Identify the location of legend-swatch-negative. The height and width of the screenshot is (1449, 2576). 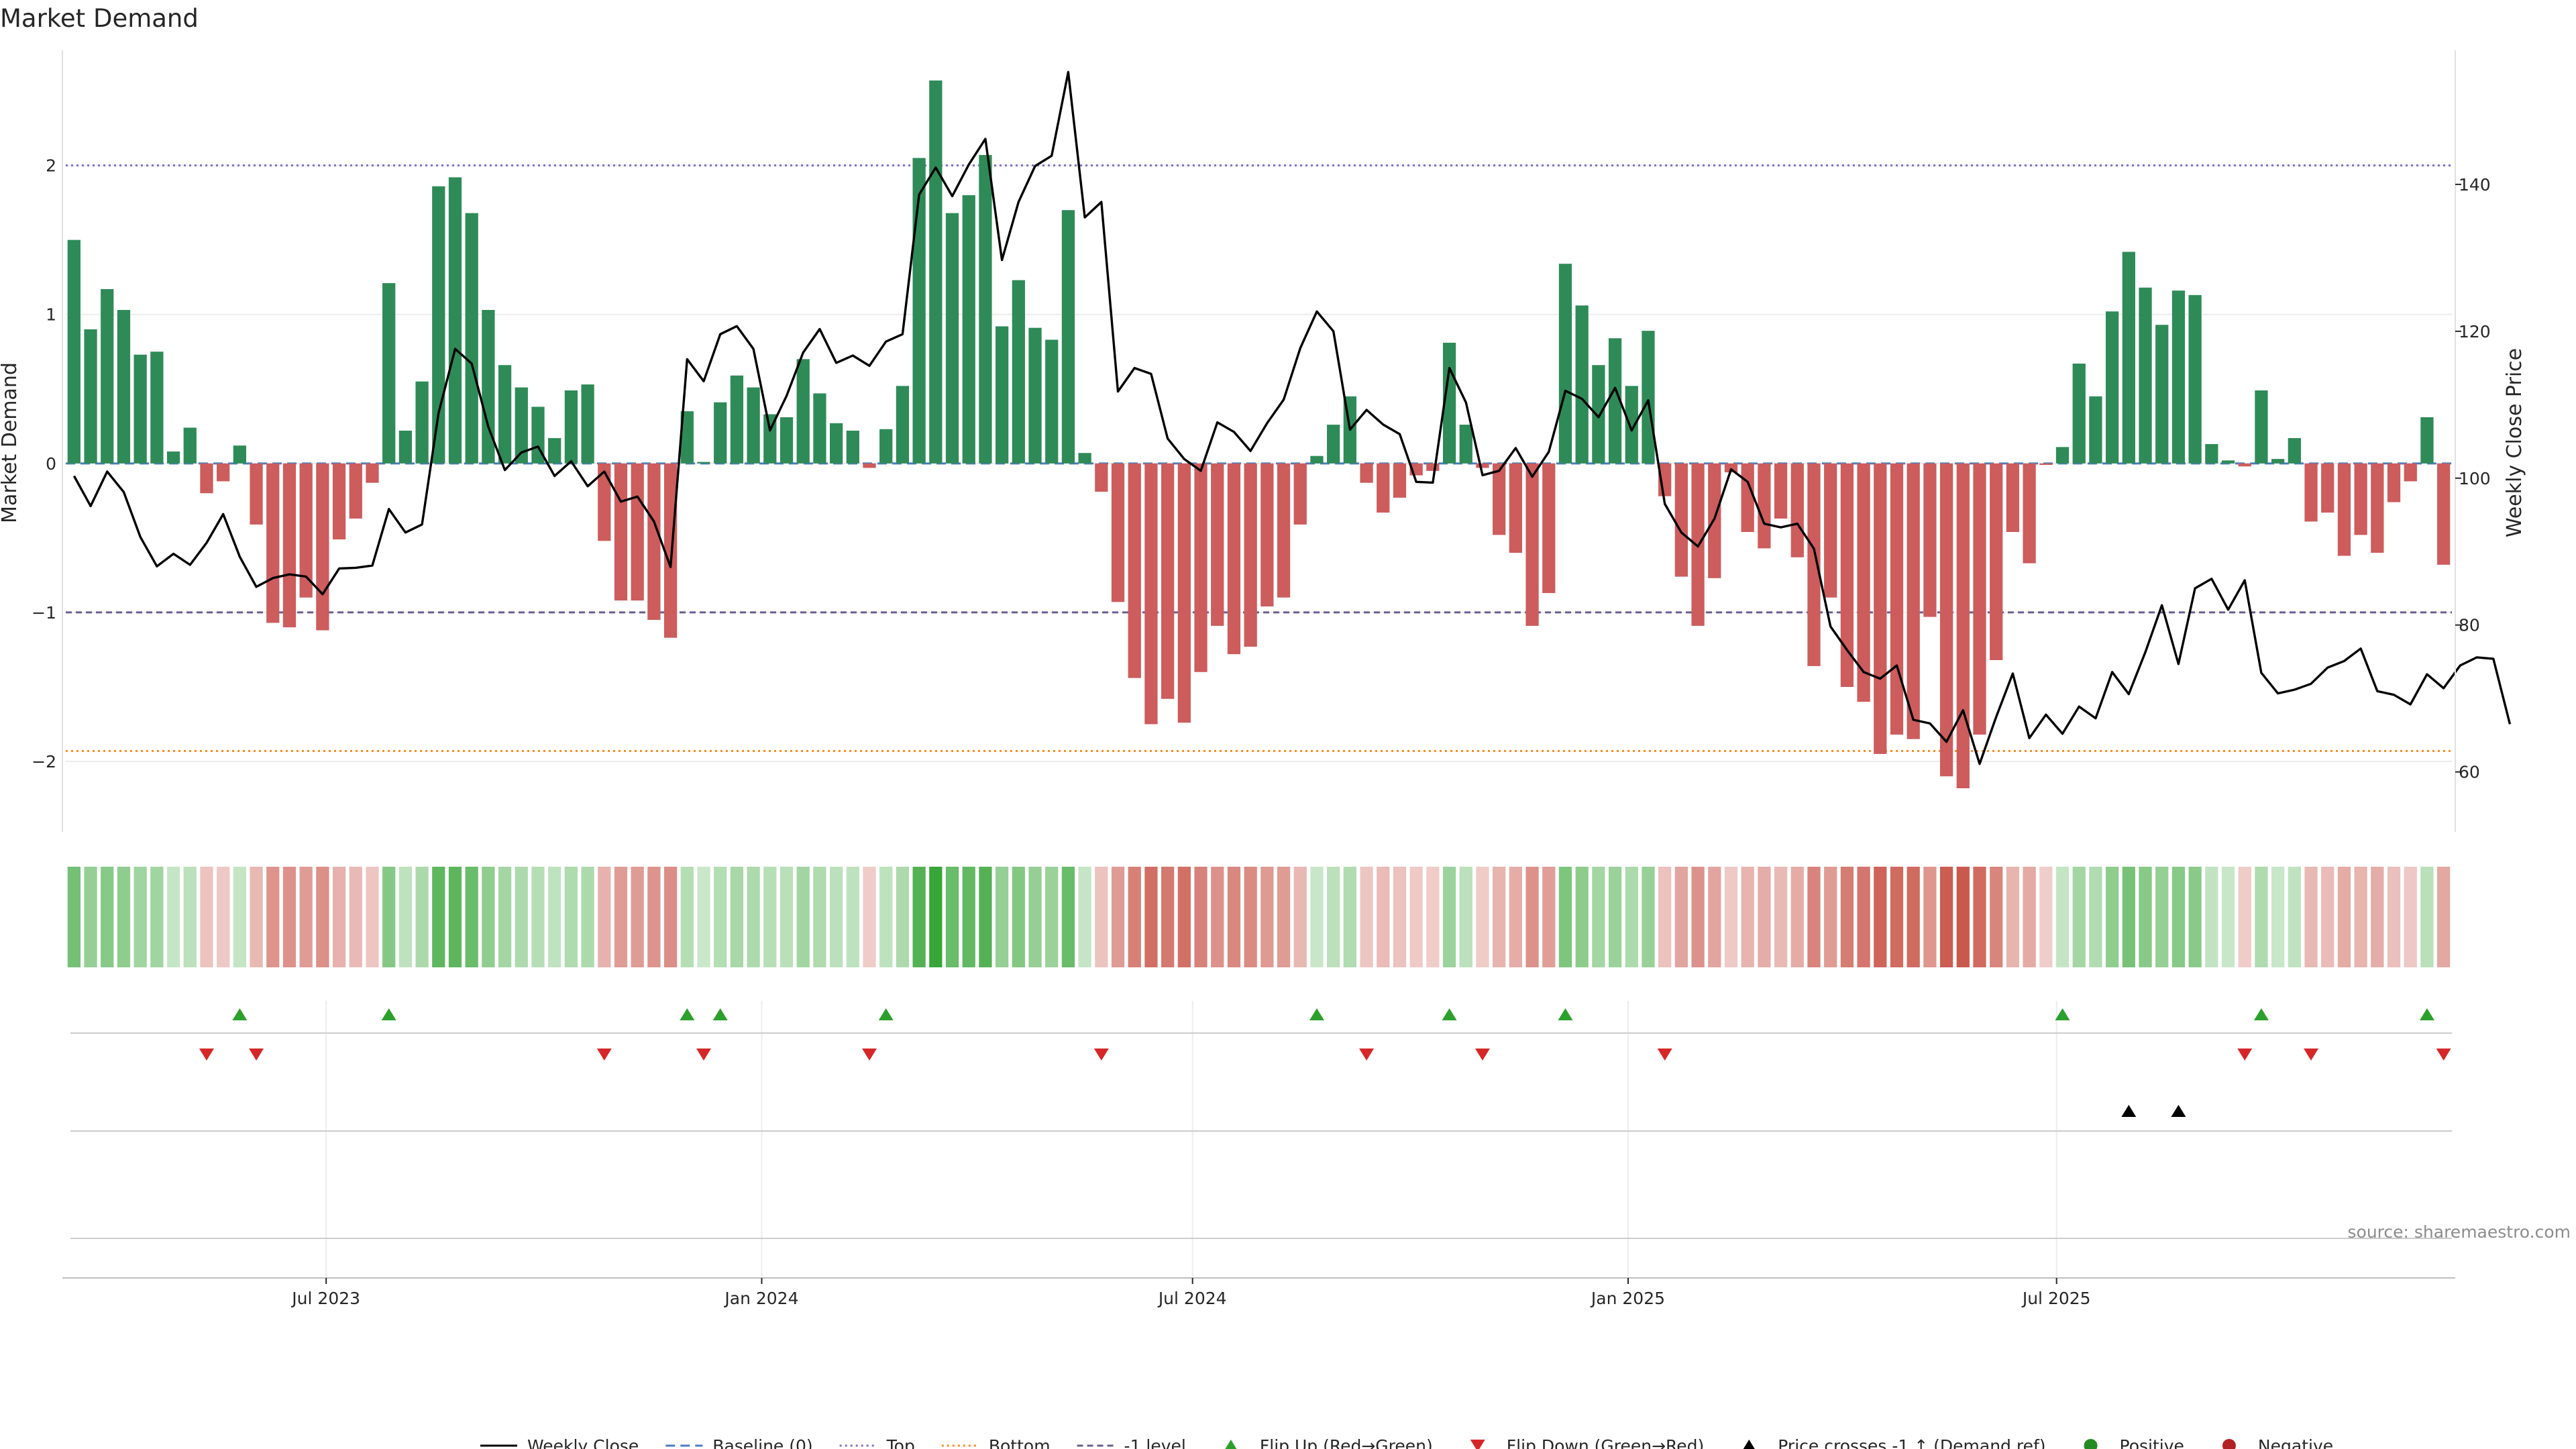
(2229, 1444).